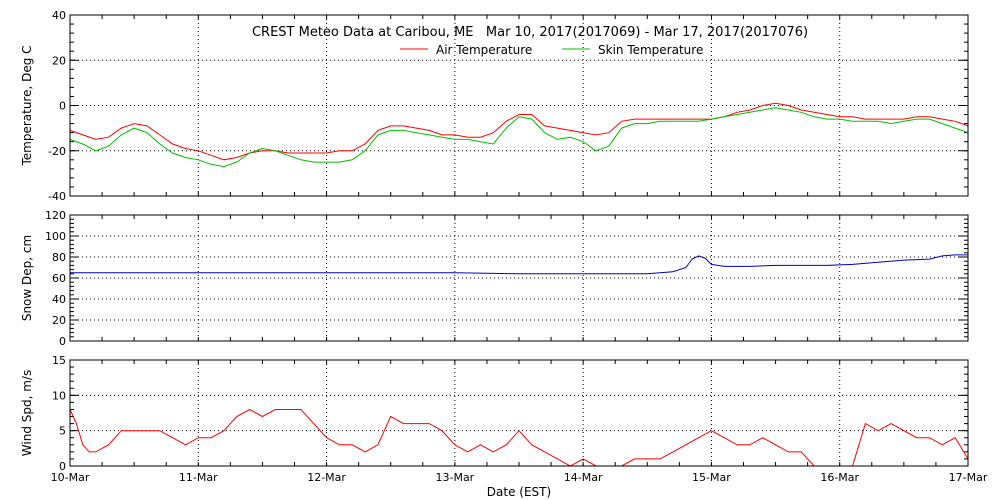 Image resolution: width=1000 pixels, height=500 pixels. I want to click on x-tick-label: 14-Mar, so click(583, 477).